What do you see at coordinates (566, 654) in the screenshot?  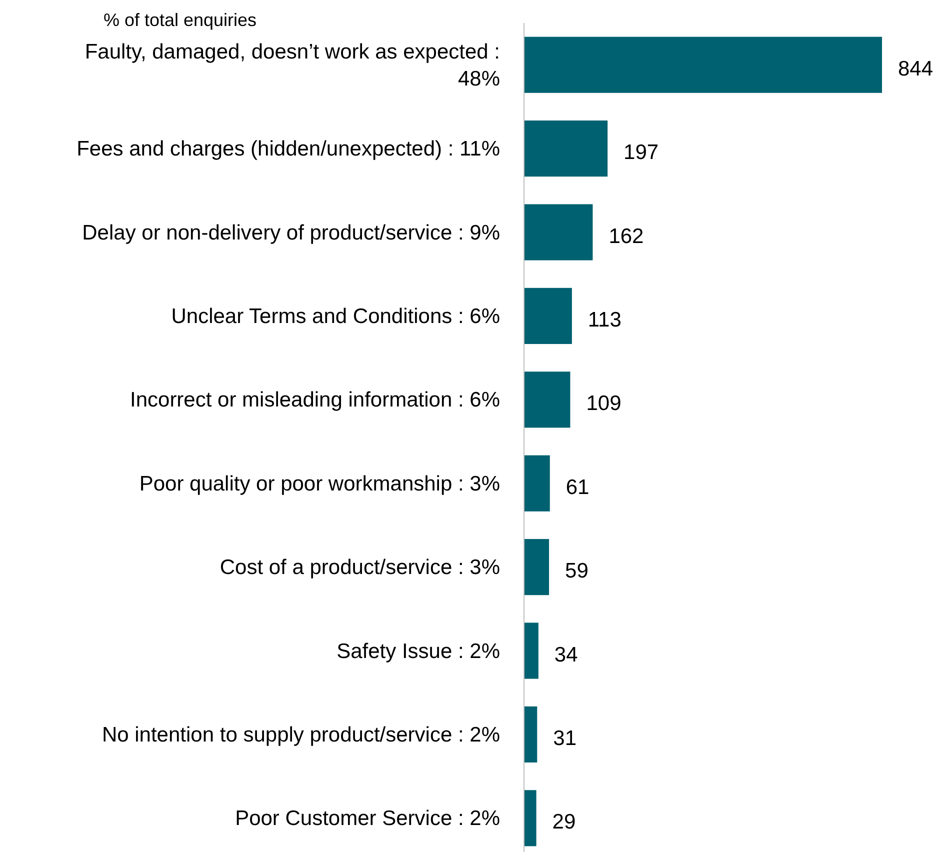 I see `data-label: 34` at bounding box center [566, 654].